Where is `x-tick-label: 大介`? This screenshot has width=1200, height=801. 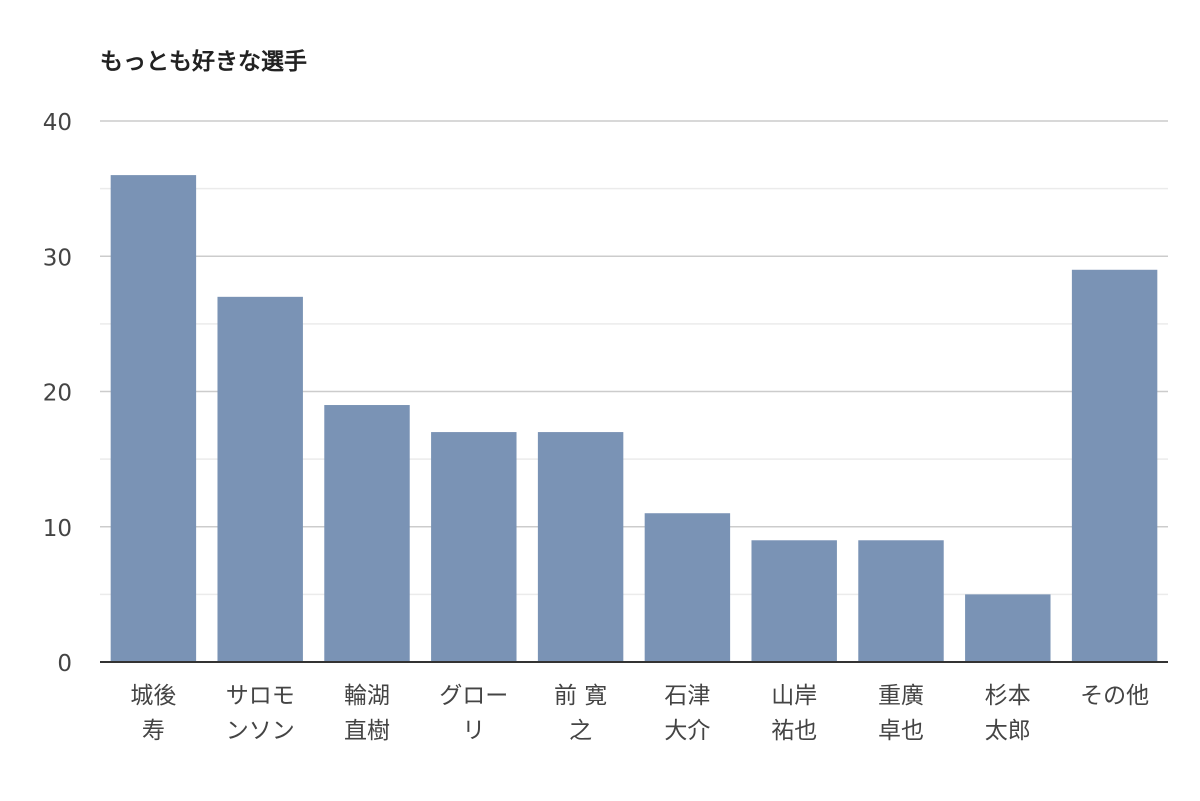 x-tick-label: 大介 is located at coordinates (687, 731).